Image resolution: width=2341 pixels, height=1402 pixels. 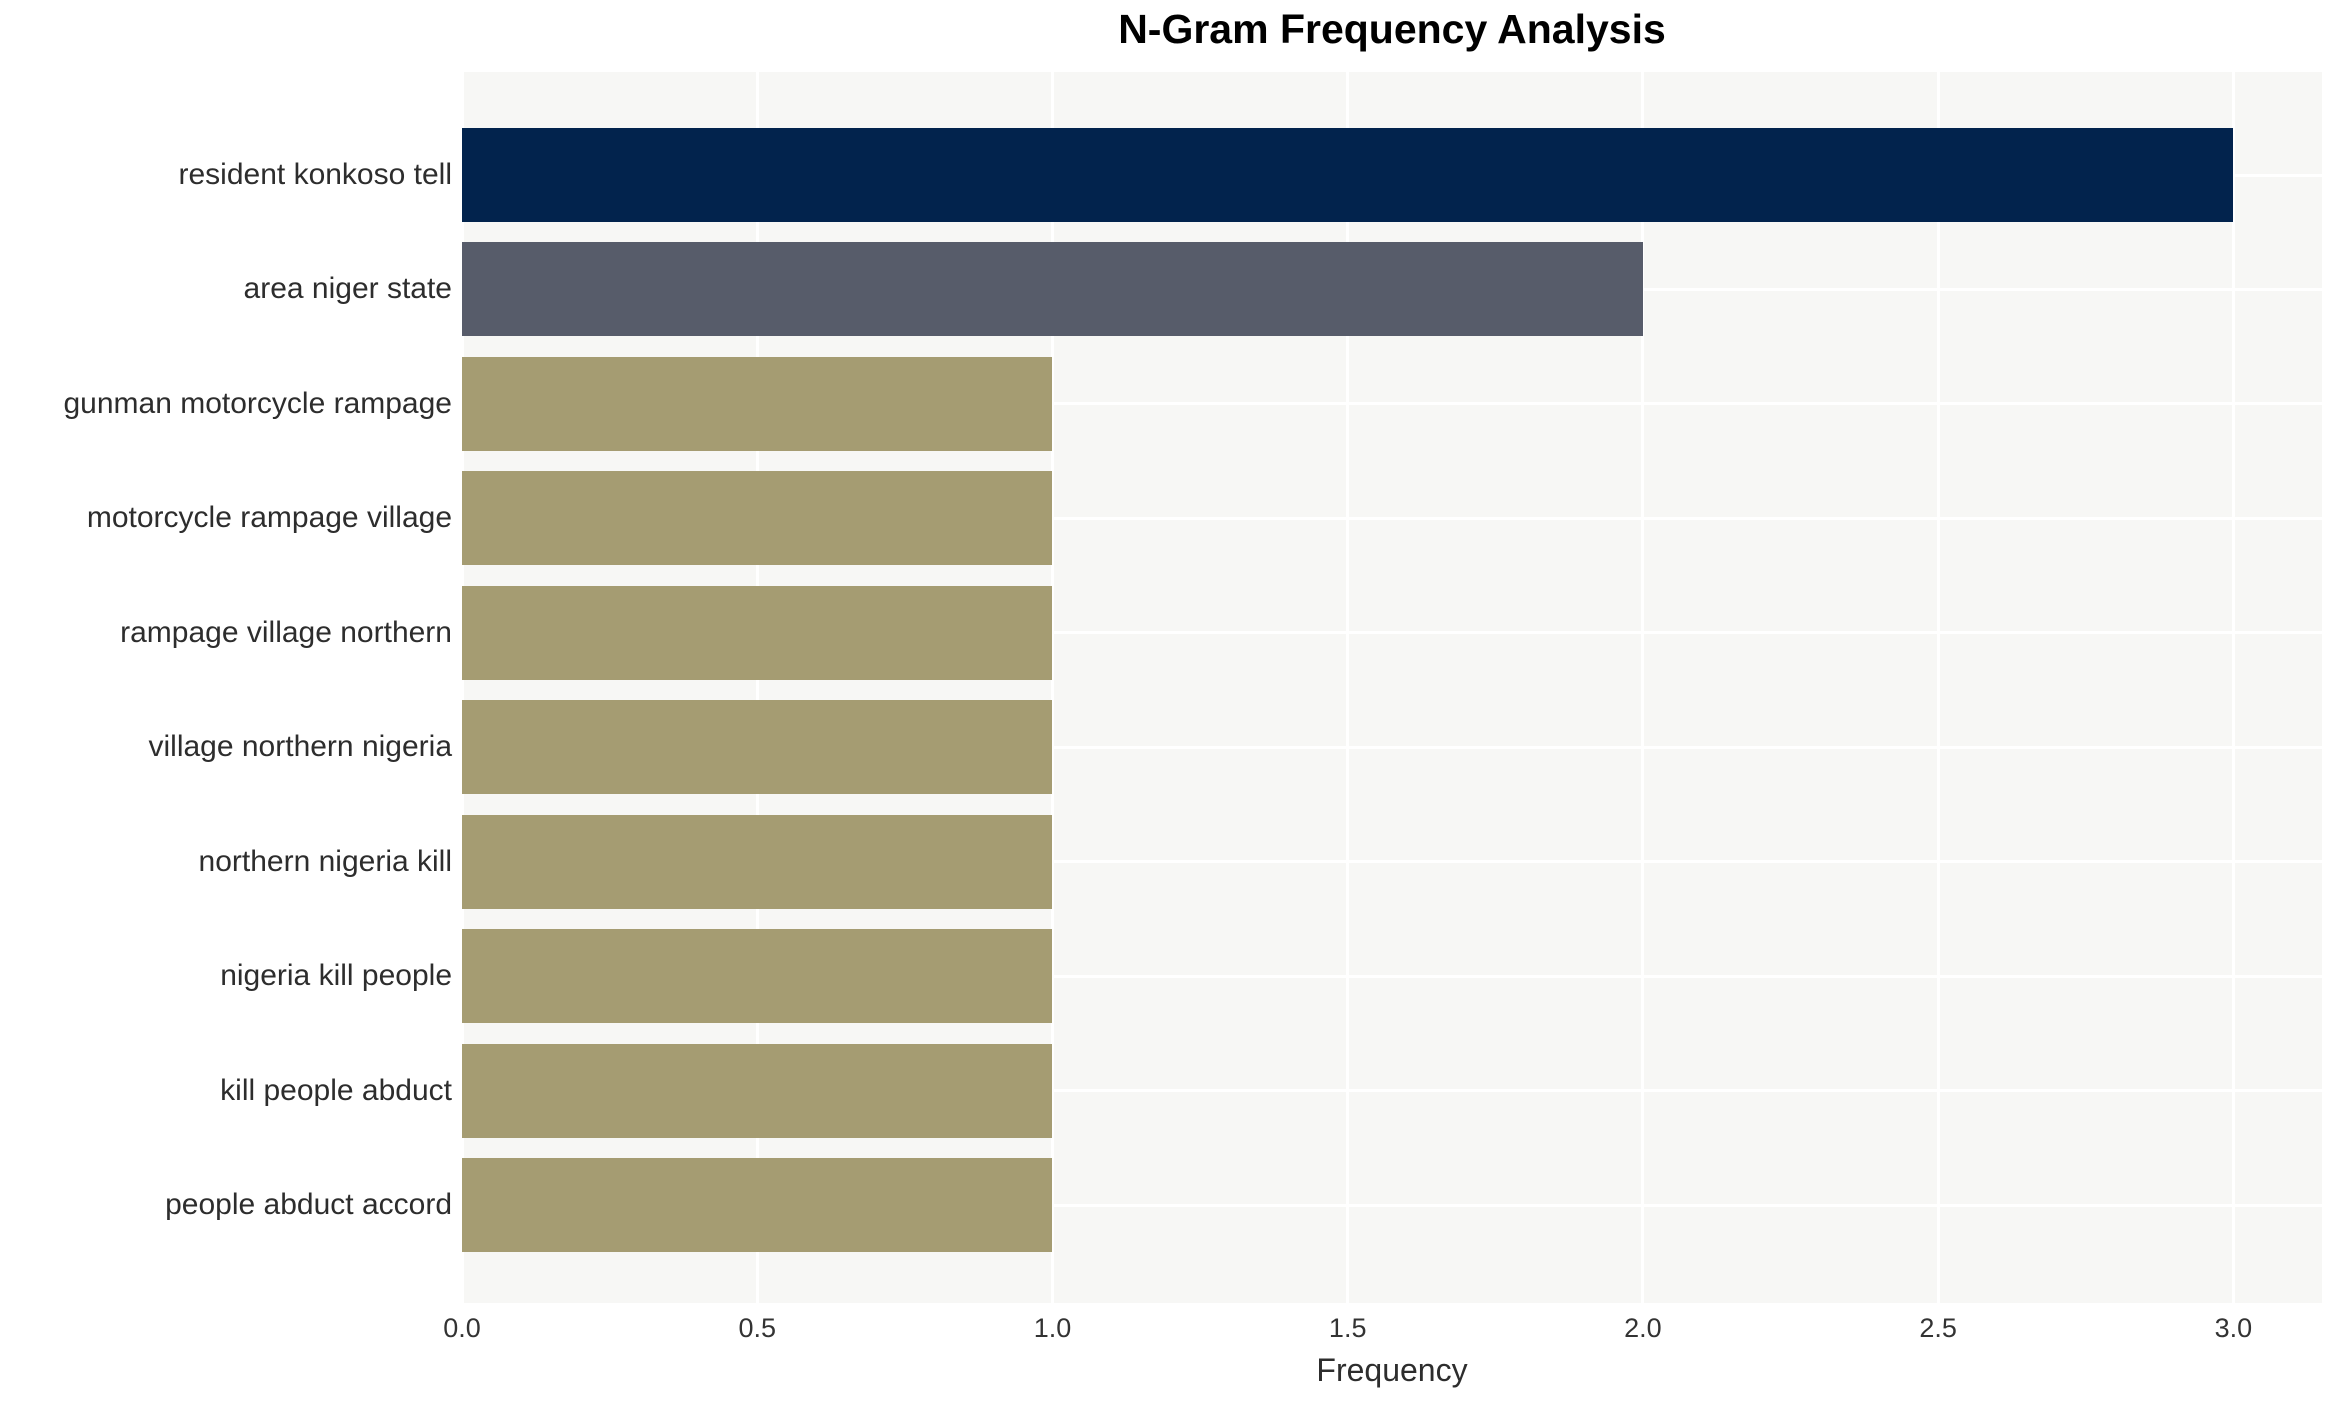 I want to click on chart-title: N-Gram Frequency Analysis, so click(x=1392, y=29).